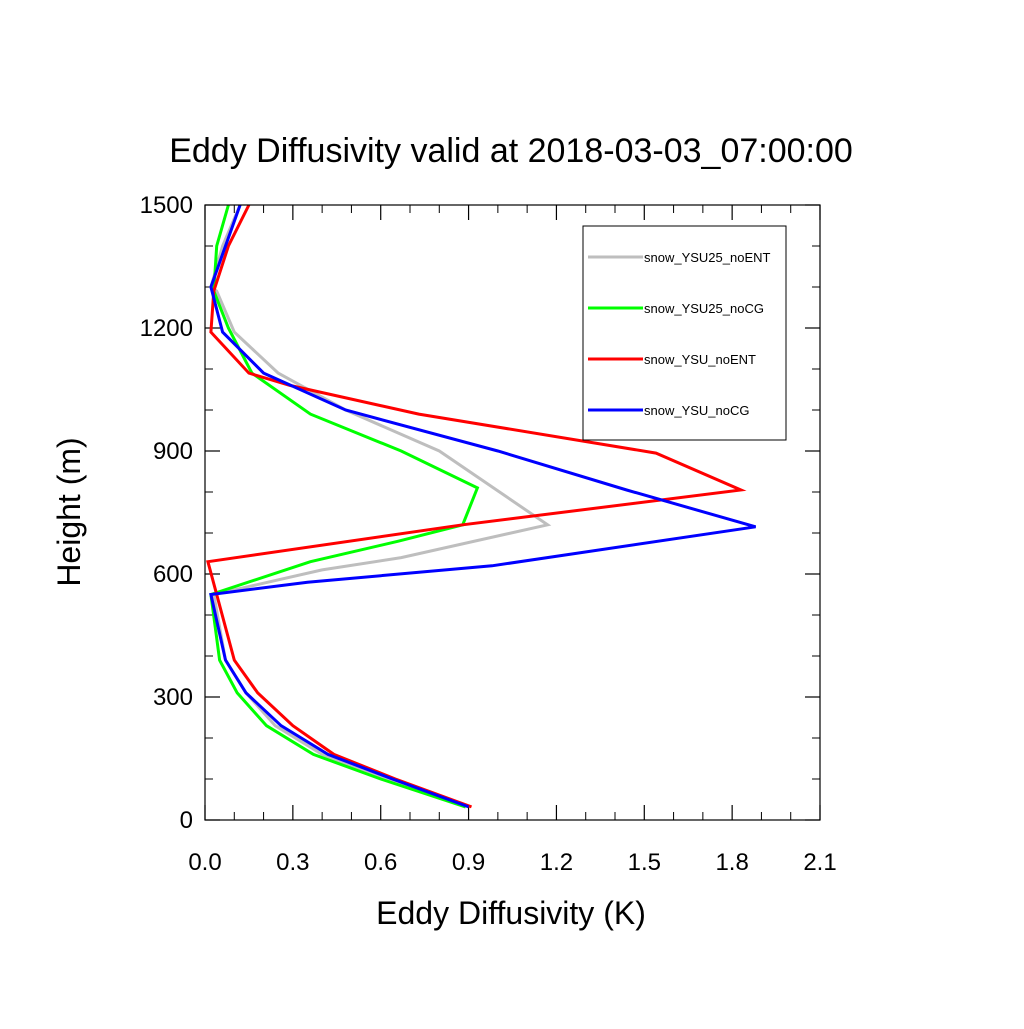 The width and height of the screenshot is (1024, 1029). What do you see at coordinates (69, 511) in the screenshot?
I see `y-axis-label: Height (m)` at bounding box center [69, 511].